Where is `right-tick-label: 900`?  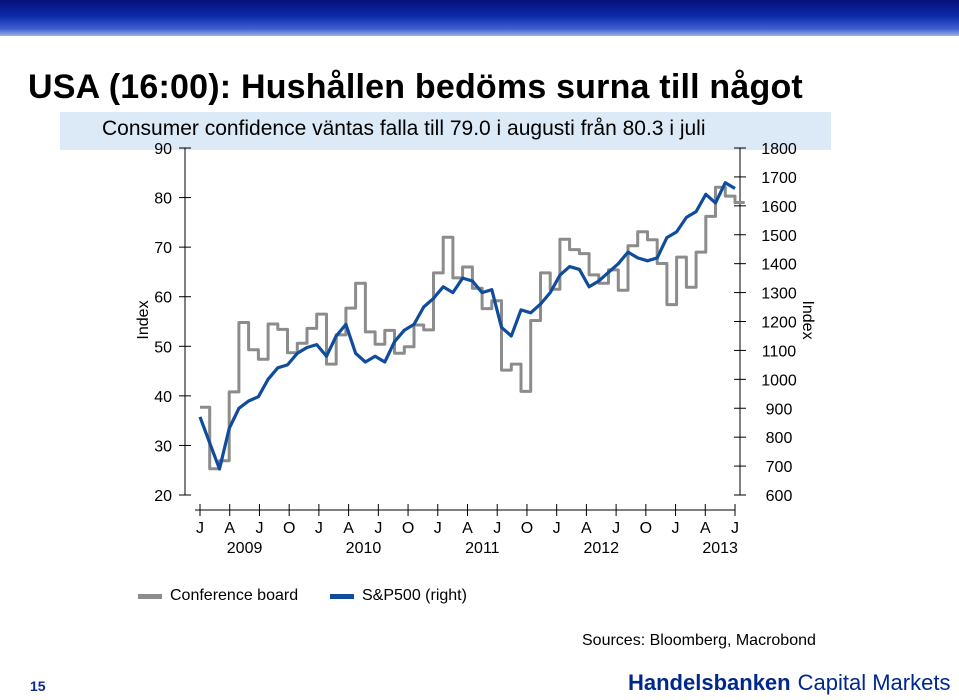
right-tick-label: 900 is located at coordinates (779, 409).